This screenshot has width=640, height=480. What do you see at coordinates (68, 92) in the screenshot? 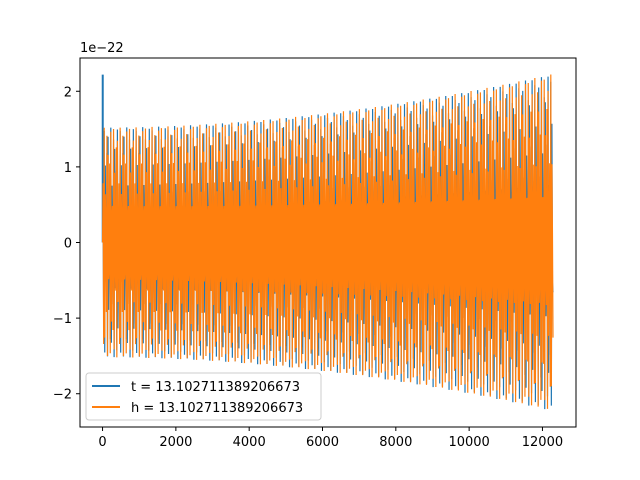
I see `y-tick-label: 2` at bounding box center [68, 92].